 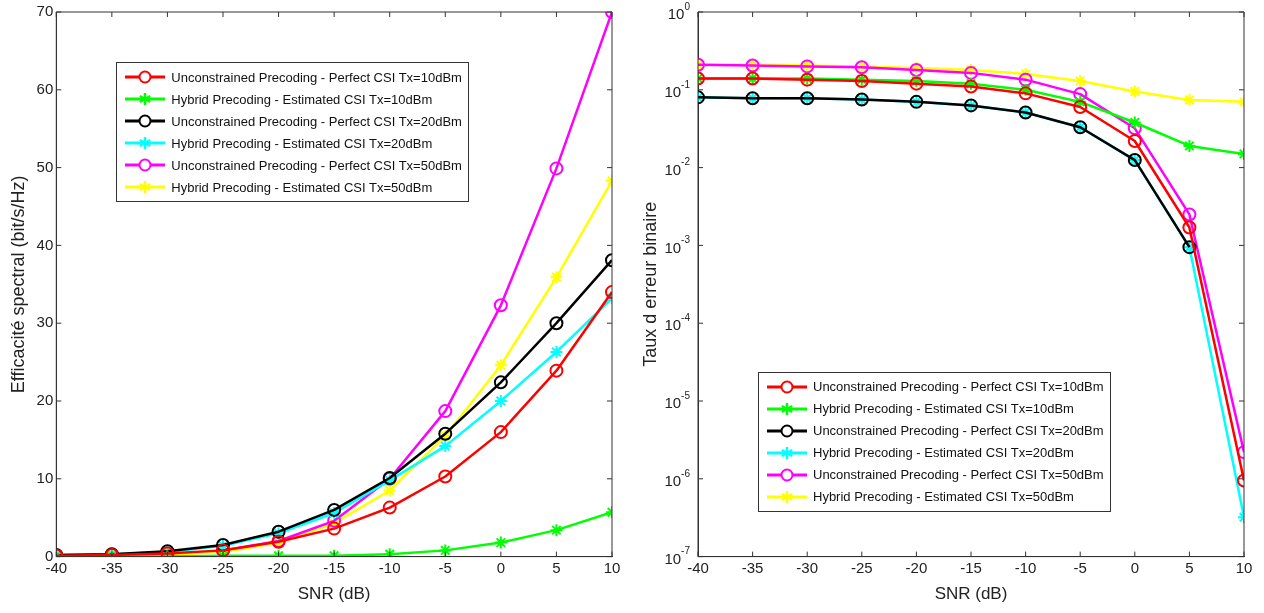 What do you see at coordinates (45, 400) in the screenshot?
I see `y-tick-label: 20` at bounding box center [45, 400].